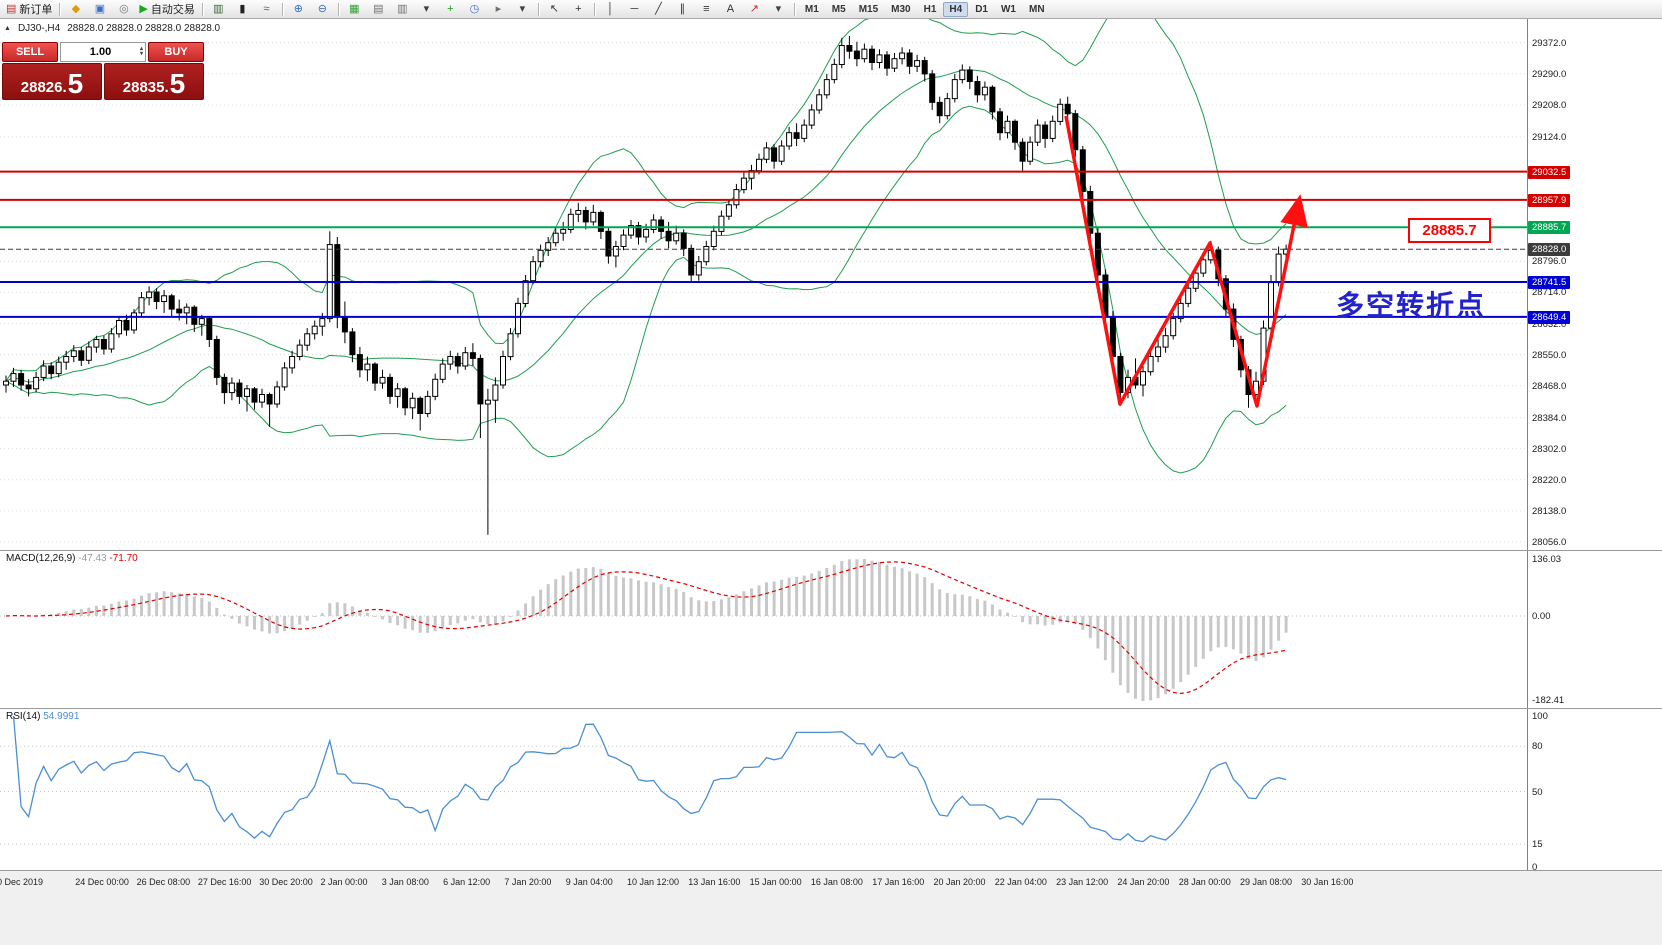 The image size is (1662, 945). What do you see at coordinates (52, 81) in the screenshot?
I see `sell-price: 28826. 5` at bounding box center [52, 81].